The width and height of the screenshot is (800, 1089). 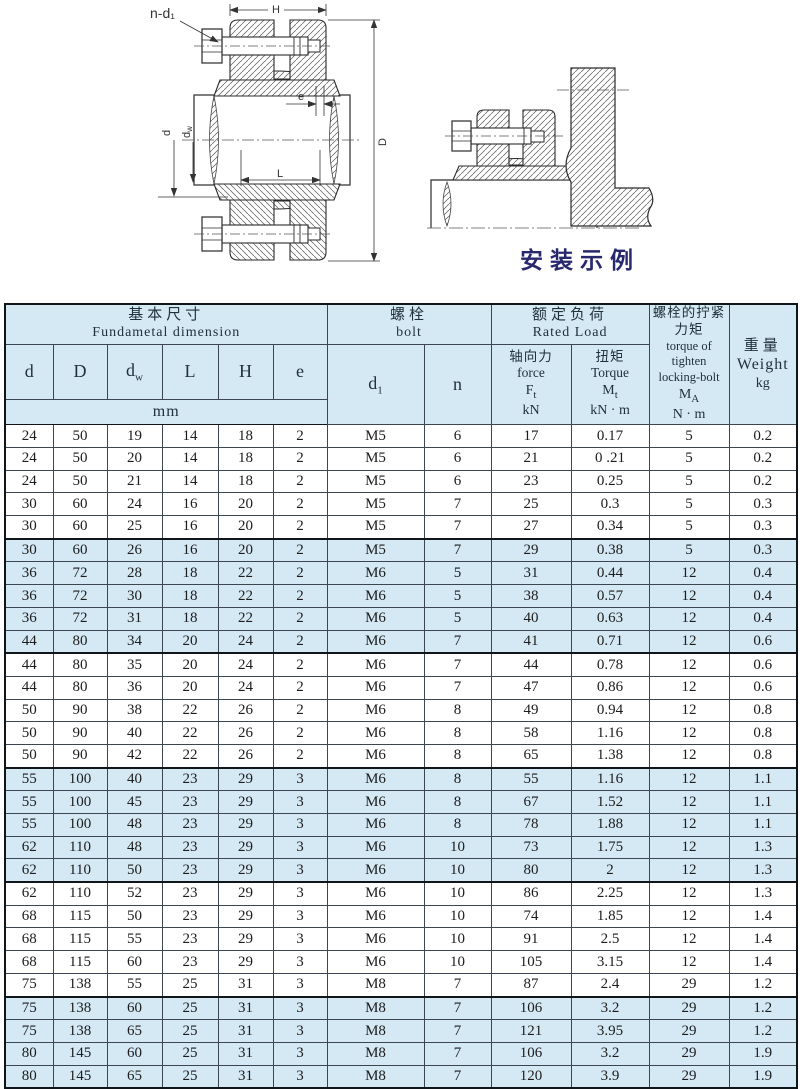 I want to click on table-cell: M8, so click(x=375, y=985).